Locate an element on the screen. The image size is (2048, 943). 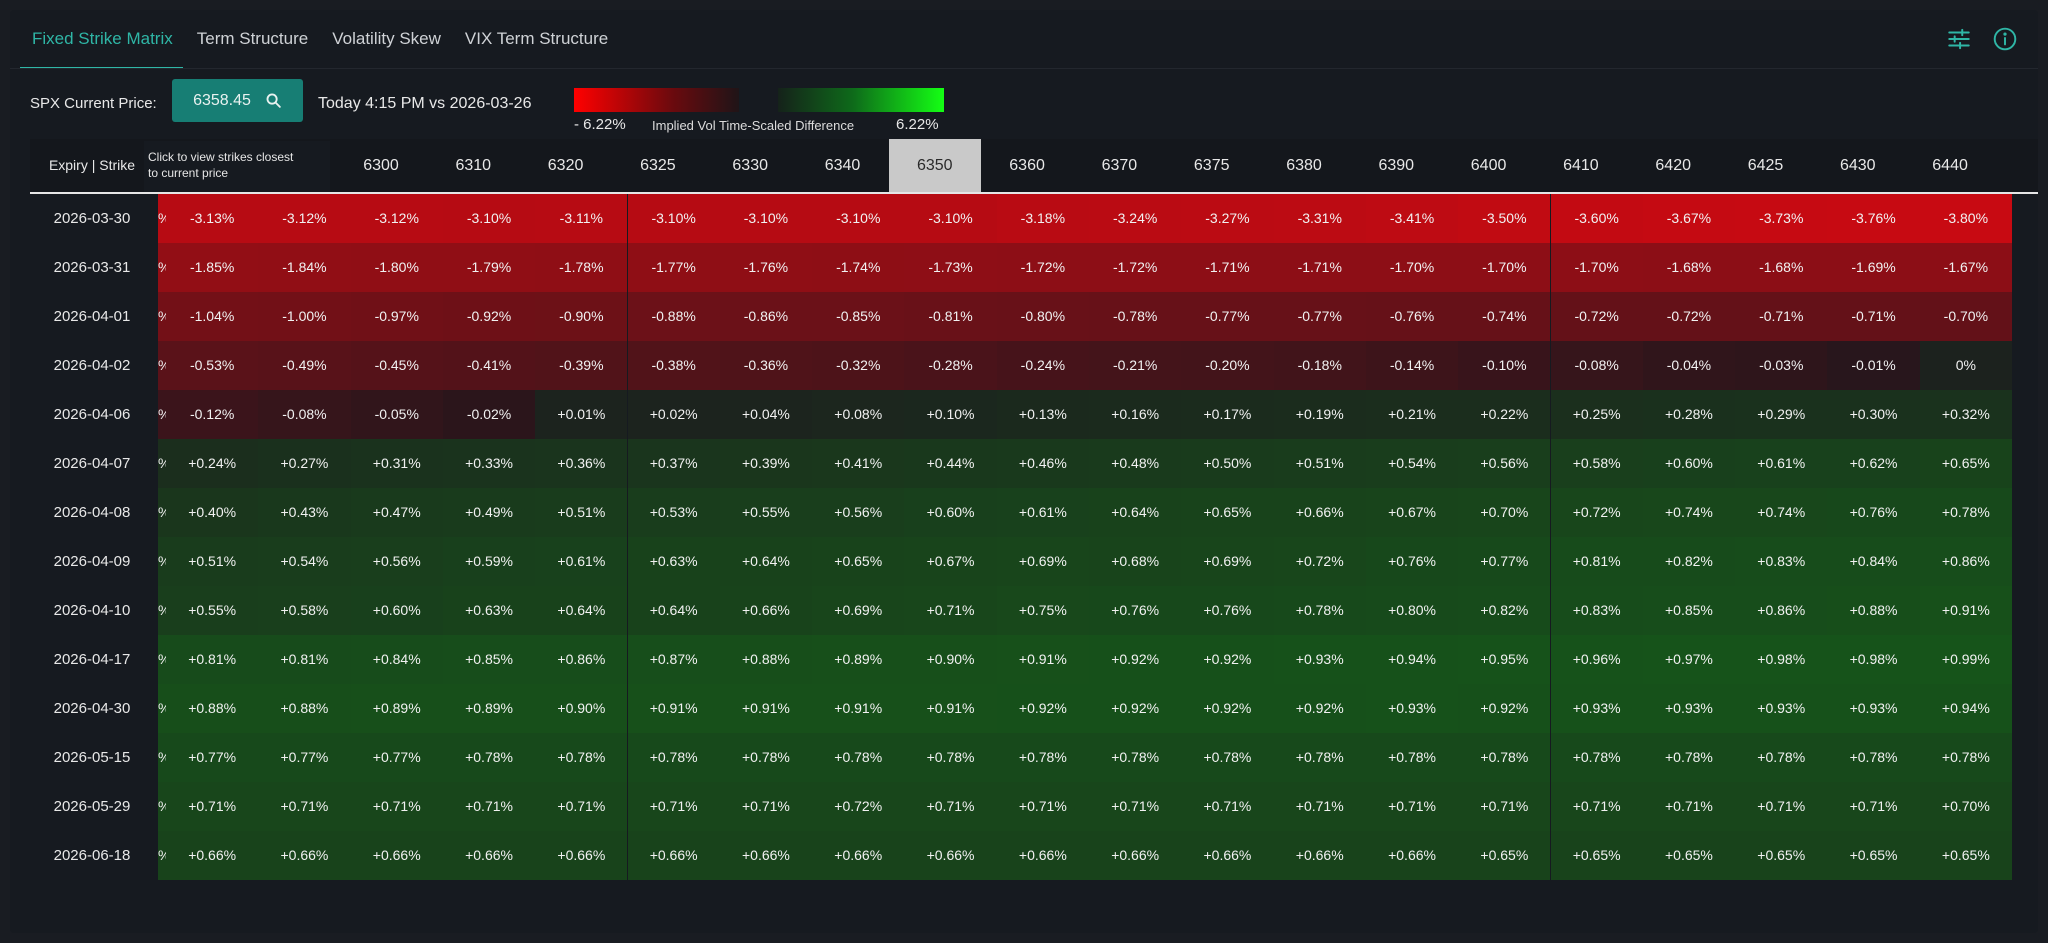
matrix-cell: +0.95% is located at coordinates (1504, 659).